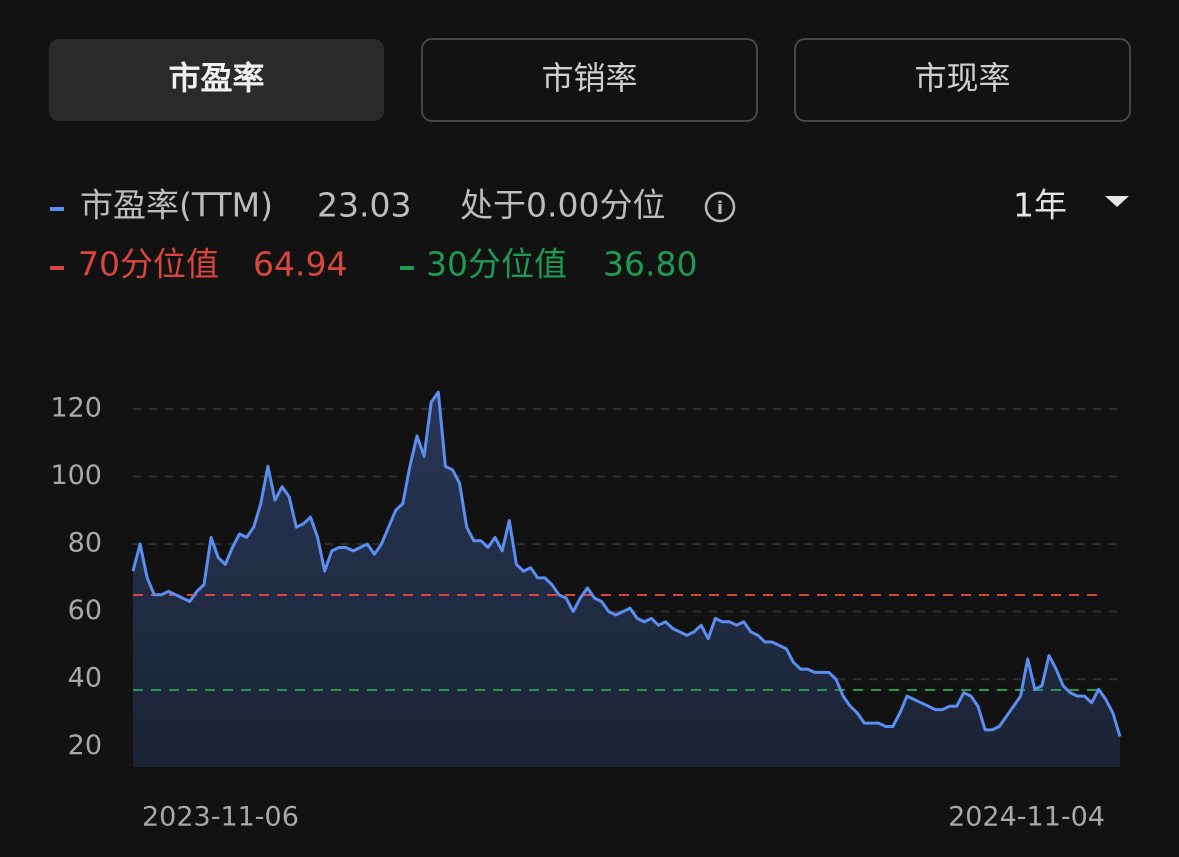  What do you see at coordinates (85, 678) in the screenshot?
I see `y-tick-label: 40` at bounding box center [85, 678].